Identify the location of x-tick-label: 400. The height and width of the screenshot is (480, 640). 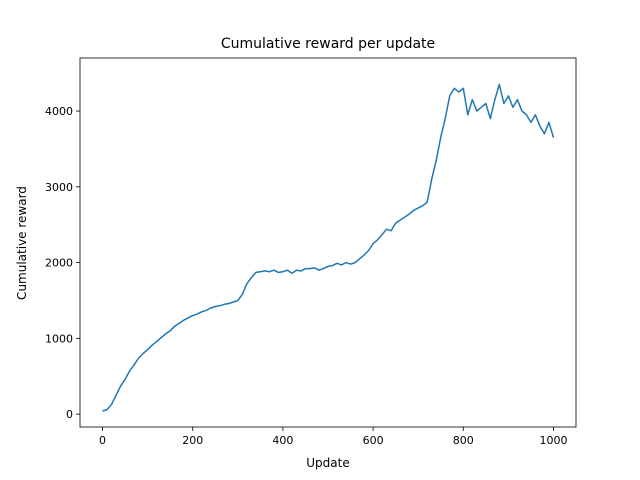
(282, 440).